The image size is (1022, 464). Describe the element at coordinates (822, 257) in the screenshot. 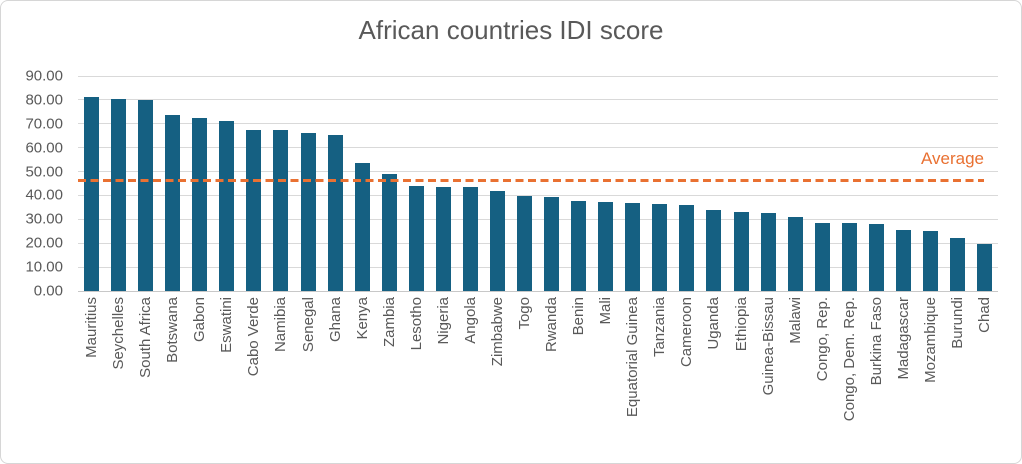

I see `bar-congo-rep` at that location.